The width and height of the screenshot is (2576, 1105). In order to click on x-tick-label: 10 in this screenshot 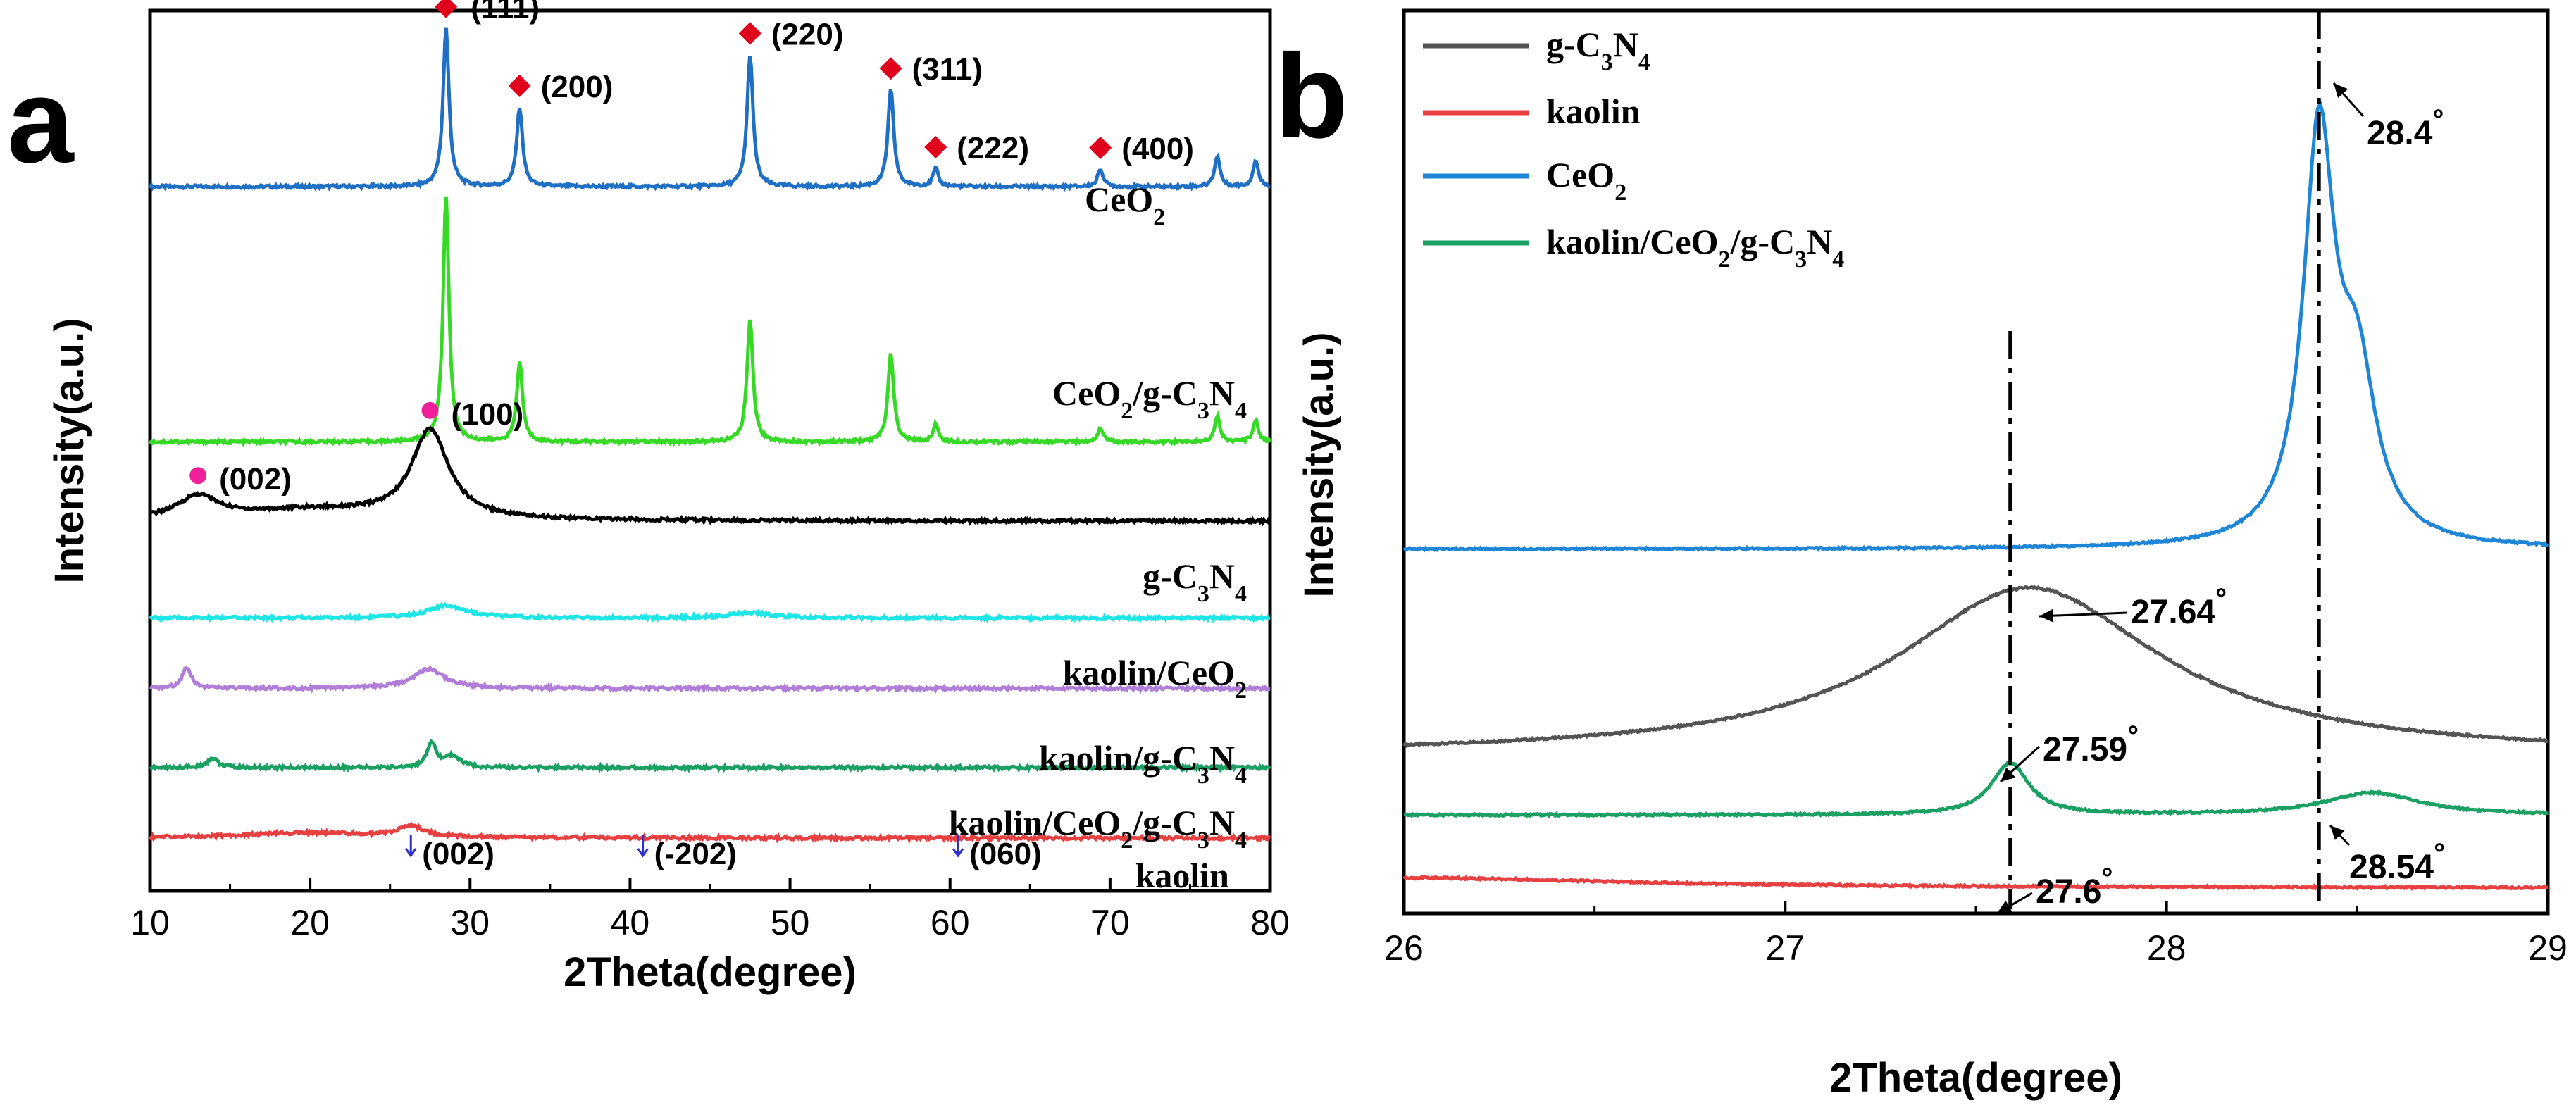, I will do `click(150, 922)`.